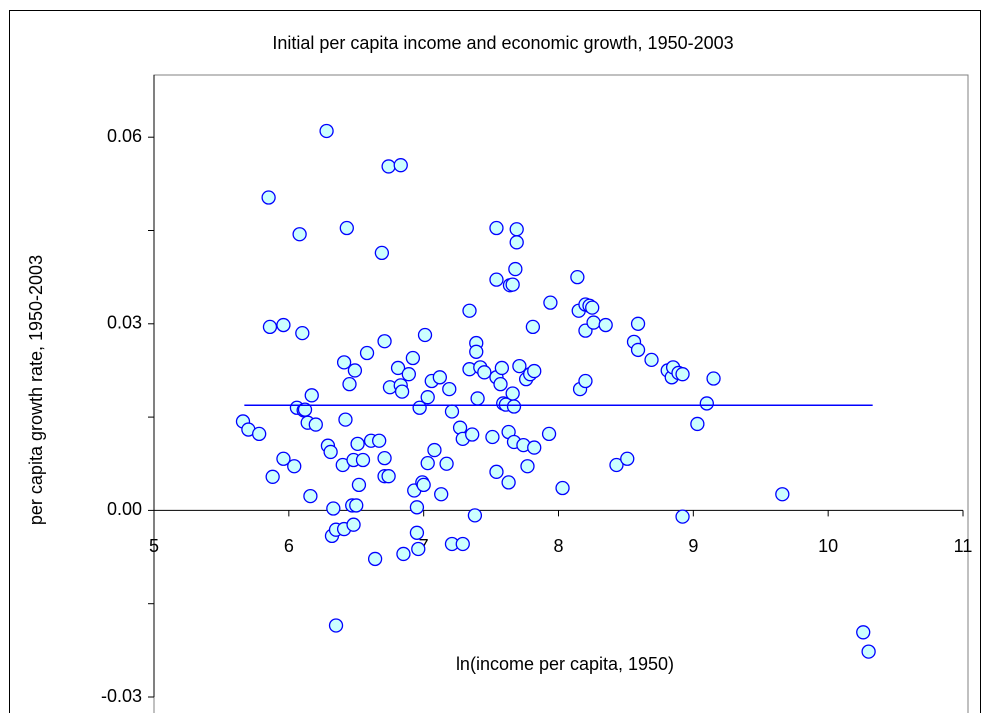 Image resolution: width=982 pixels, height=713 pixels. What do you see at coordinates (565, 664) in the screenshot?
I see `x-axis-label: ln(income per capita, 1950)` at bounding box center [565, 664].